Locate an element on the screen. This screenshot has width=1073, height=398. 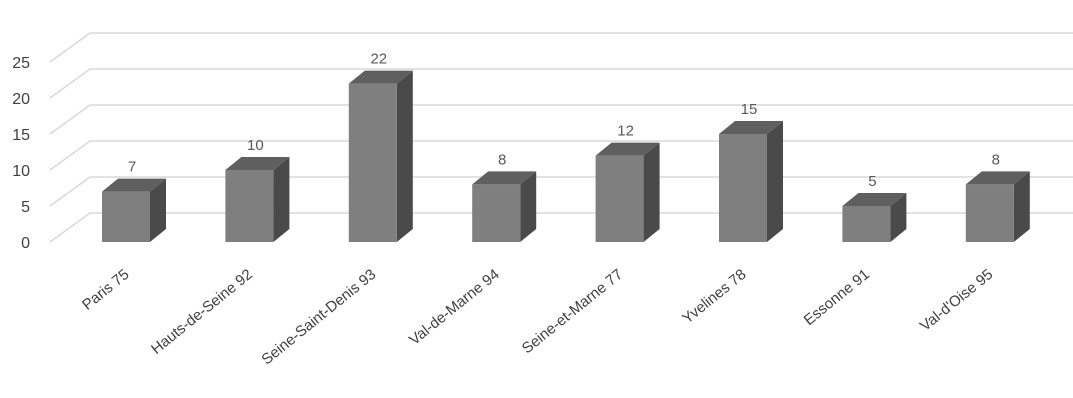
y-tick-label: 0 is located at coordinates (25, 243).